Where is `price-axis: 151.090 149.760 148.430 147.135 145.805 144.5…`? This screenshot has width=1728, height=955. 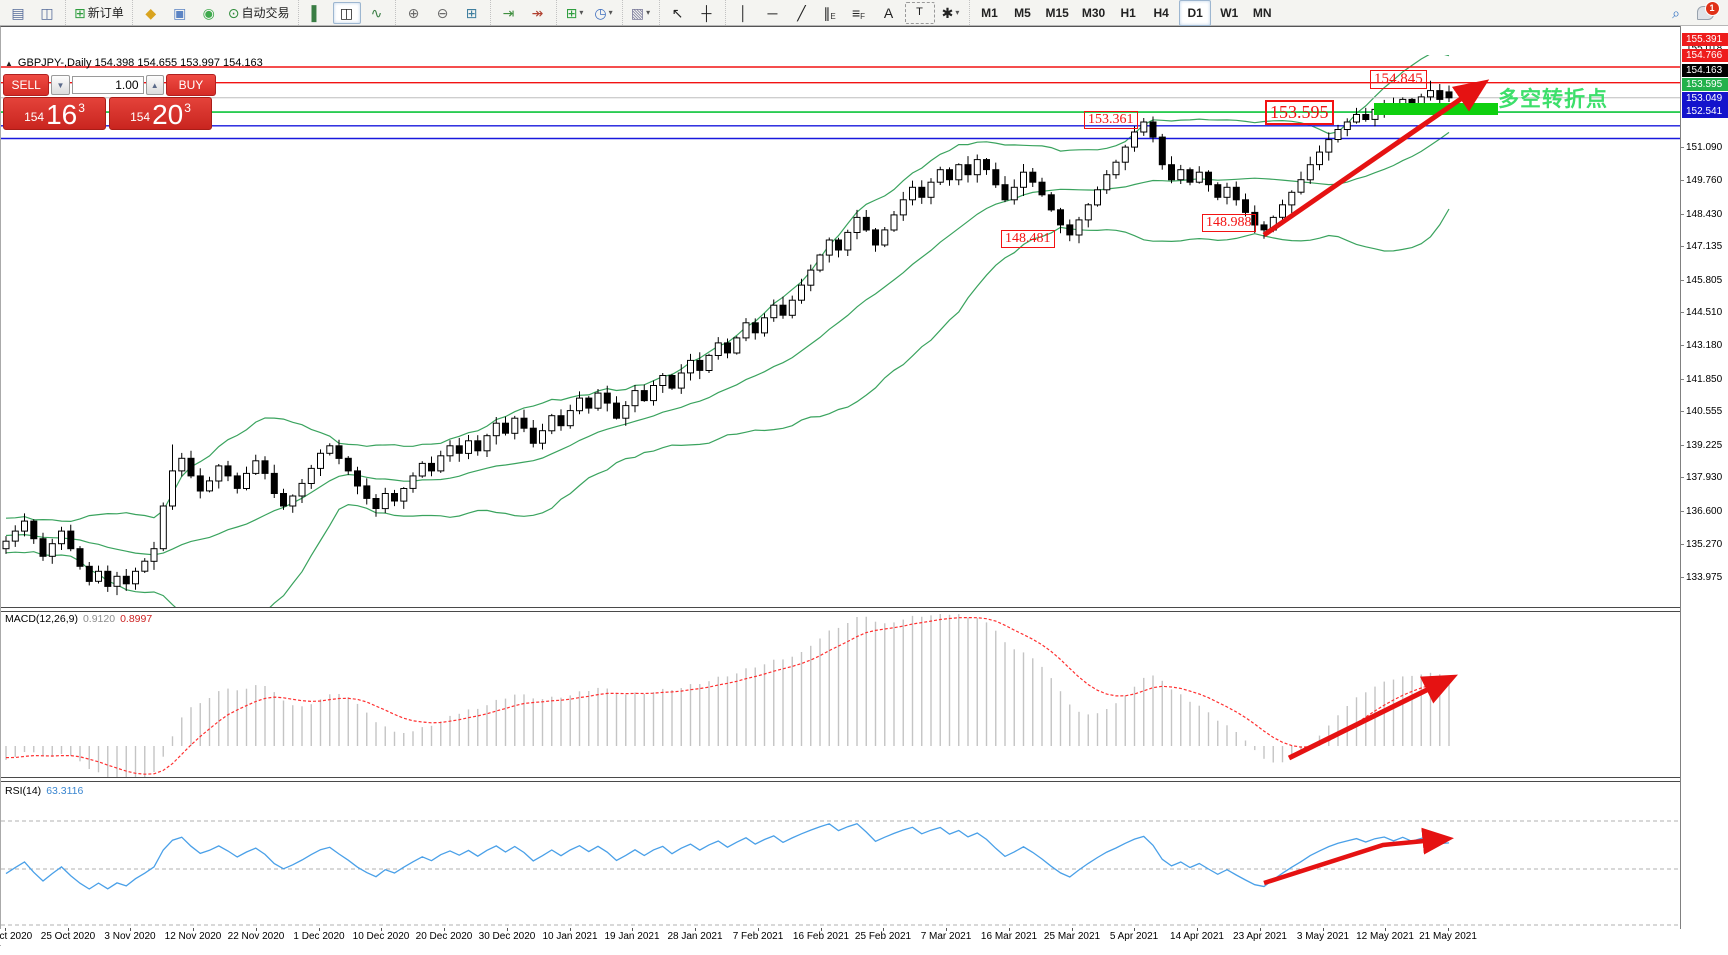 price-axis: 151.090 149.760 148.430 147.135 145.805 144.5… is located at coordinates (1704, 477).